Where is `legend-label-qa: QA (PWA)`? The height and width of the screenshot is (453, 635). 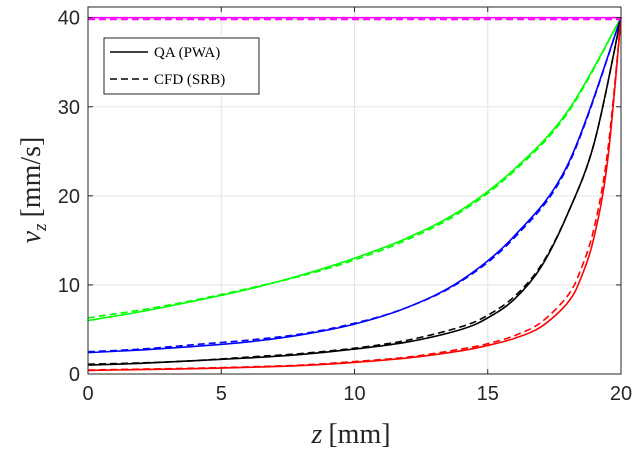 legend-label-qa: QA (PWA) is located at coordinates (187, 53).